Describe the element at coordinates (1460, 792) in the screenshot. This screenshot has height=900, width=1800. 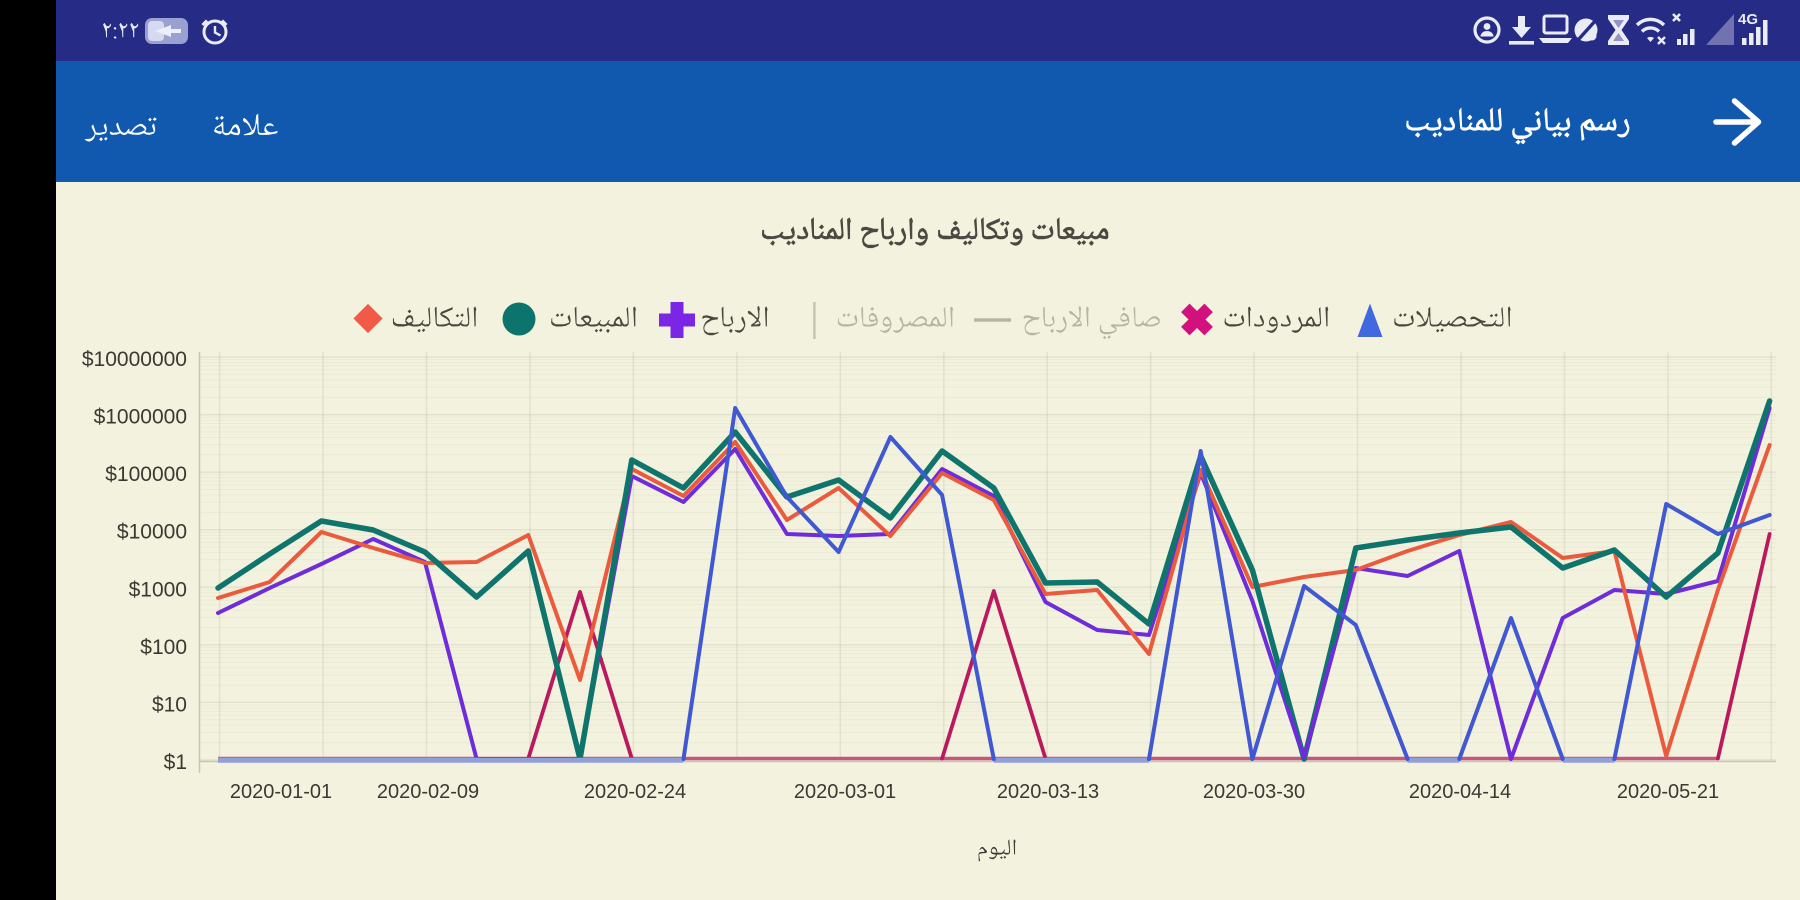
I see `svg-text: 2020-04-14` at that location.